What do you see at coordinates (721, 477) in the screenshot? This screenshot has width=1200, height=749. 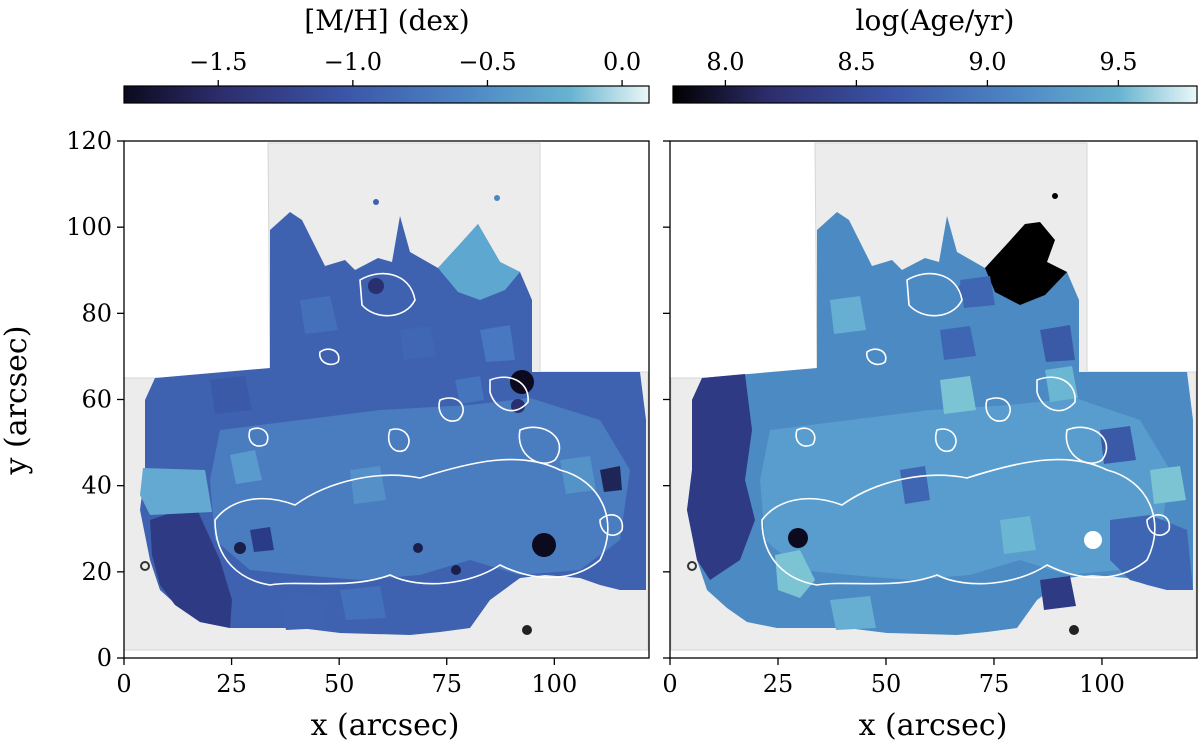 I see `right-dark-band` at bounding box center [721, 477].